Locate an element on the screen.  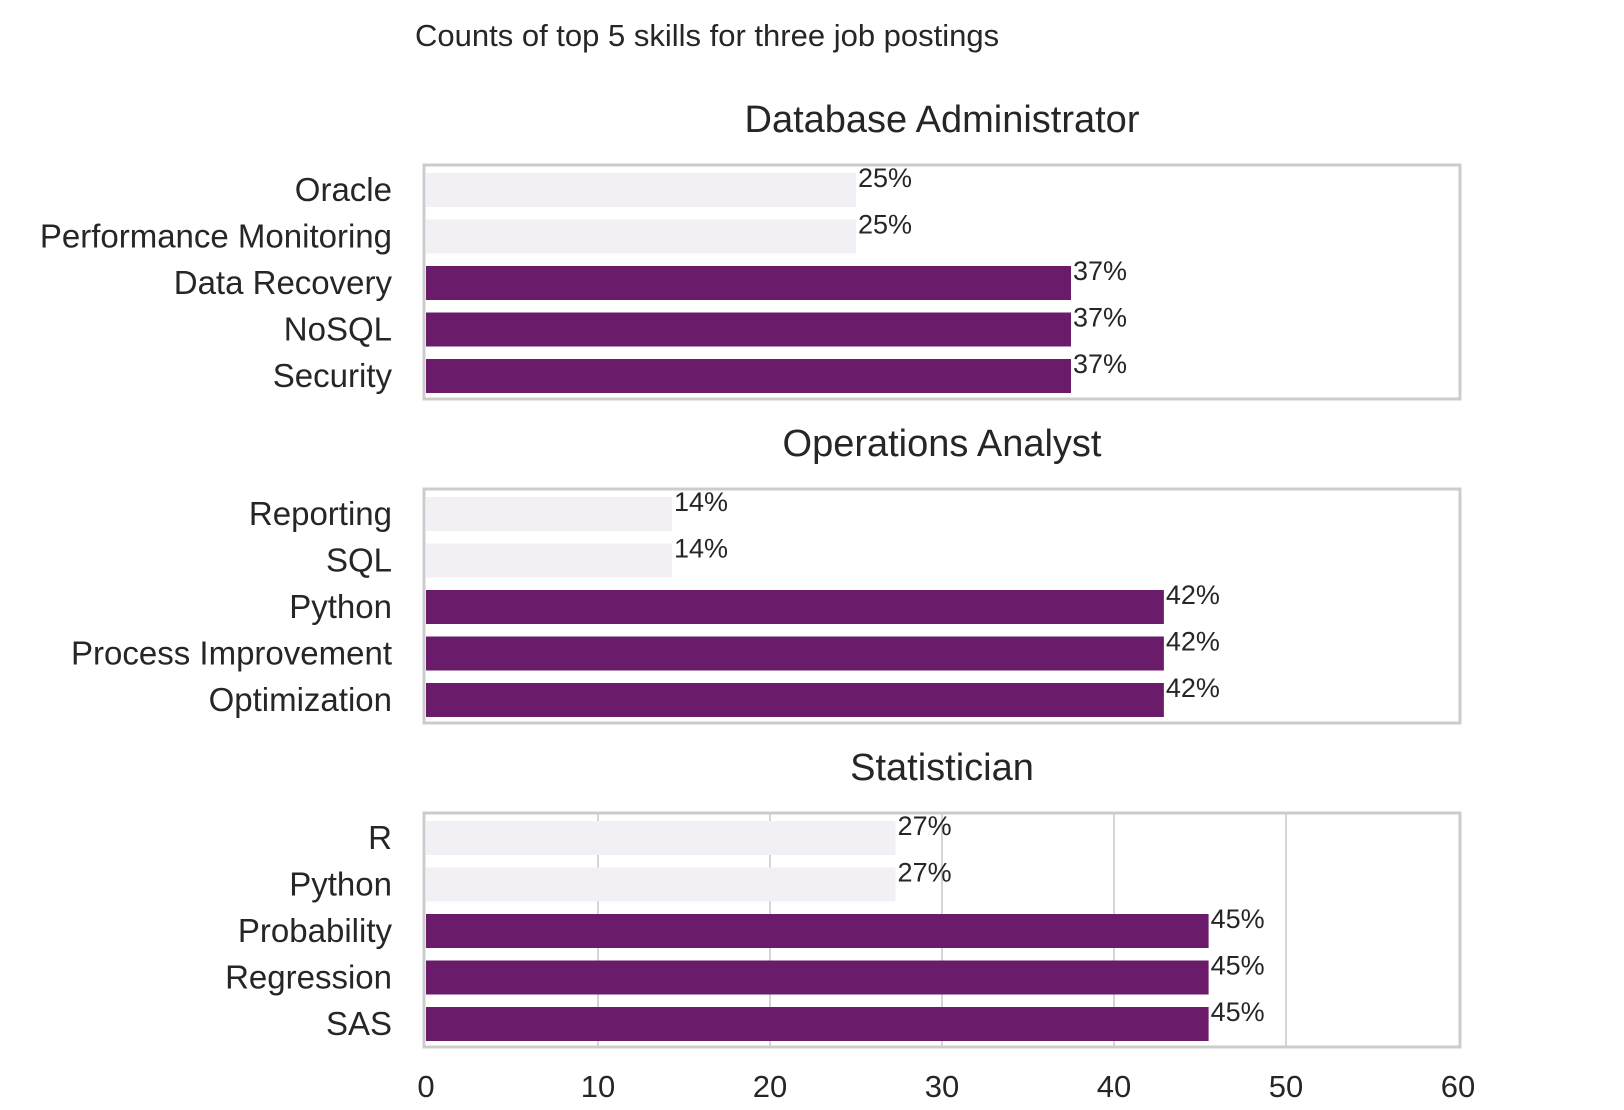
category-label: SAS is located at coordinates (359, 1023).